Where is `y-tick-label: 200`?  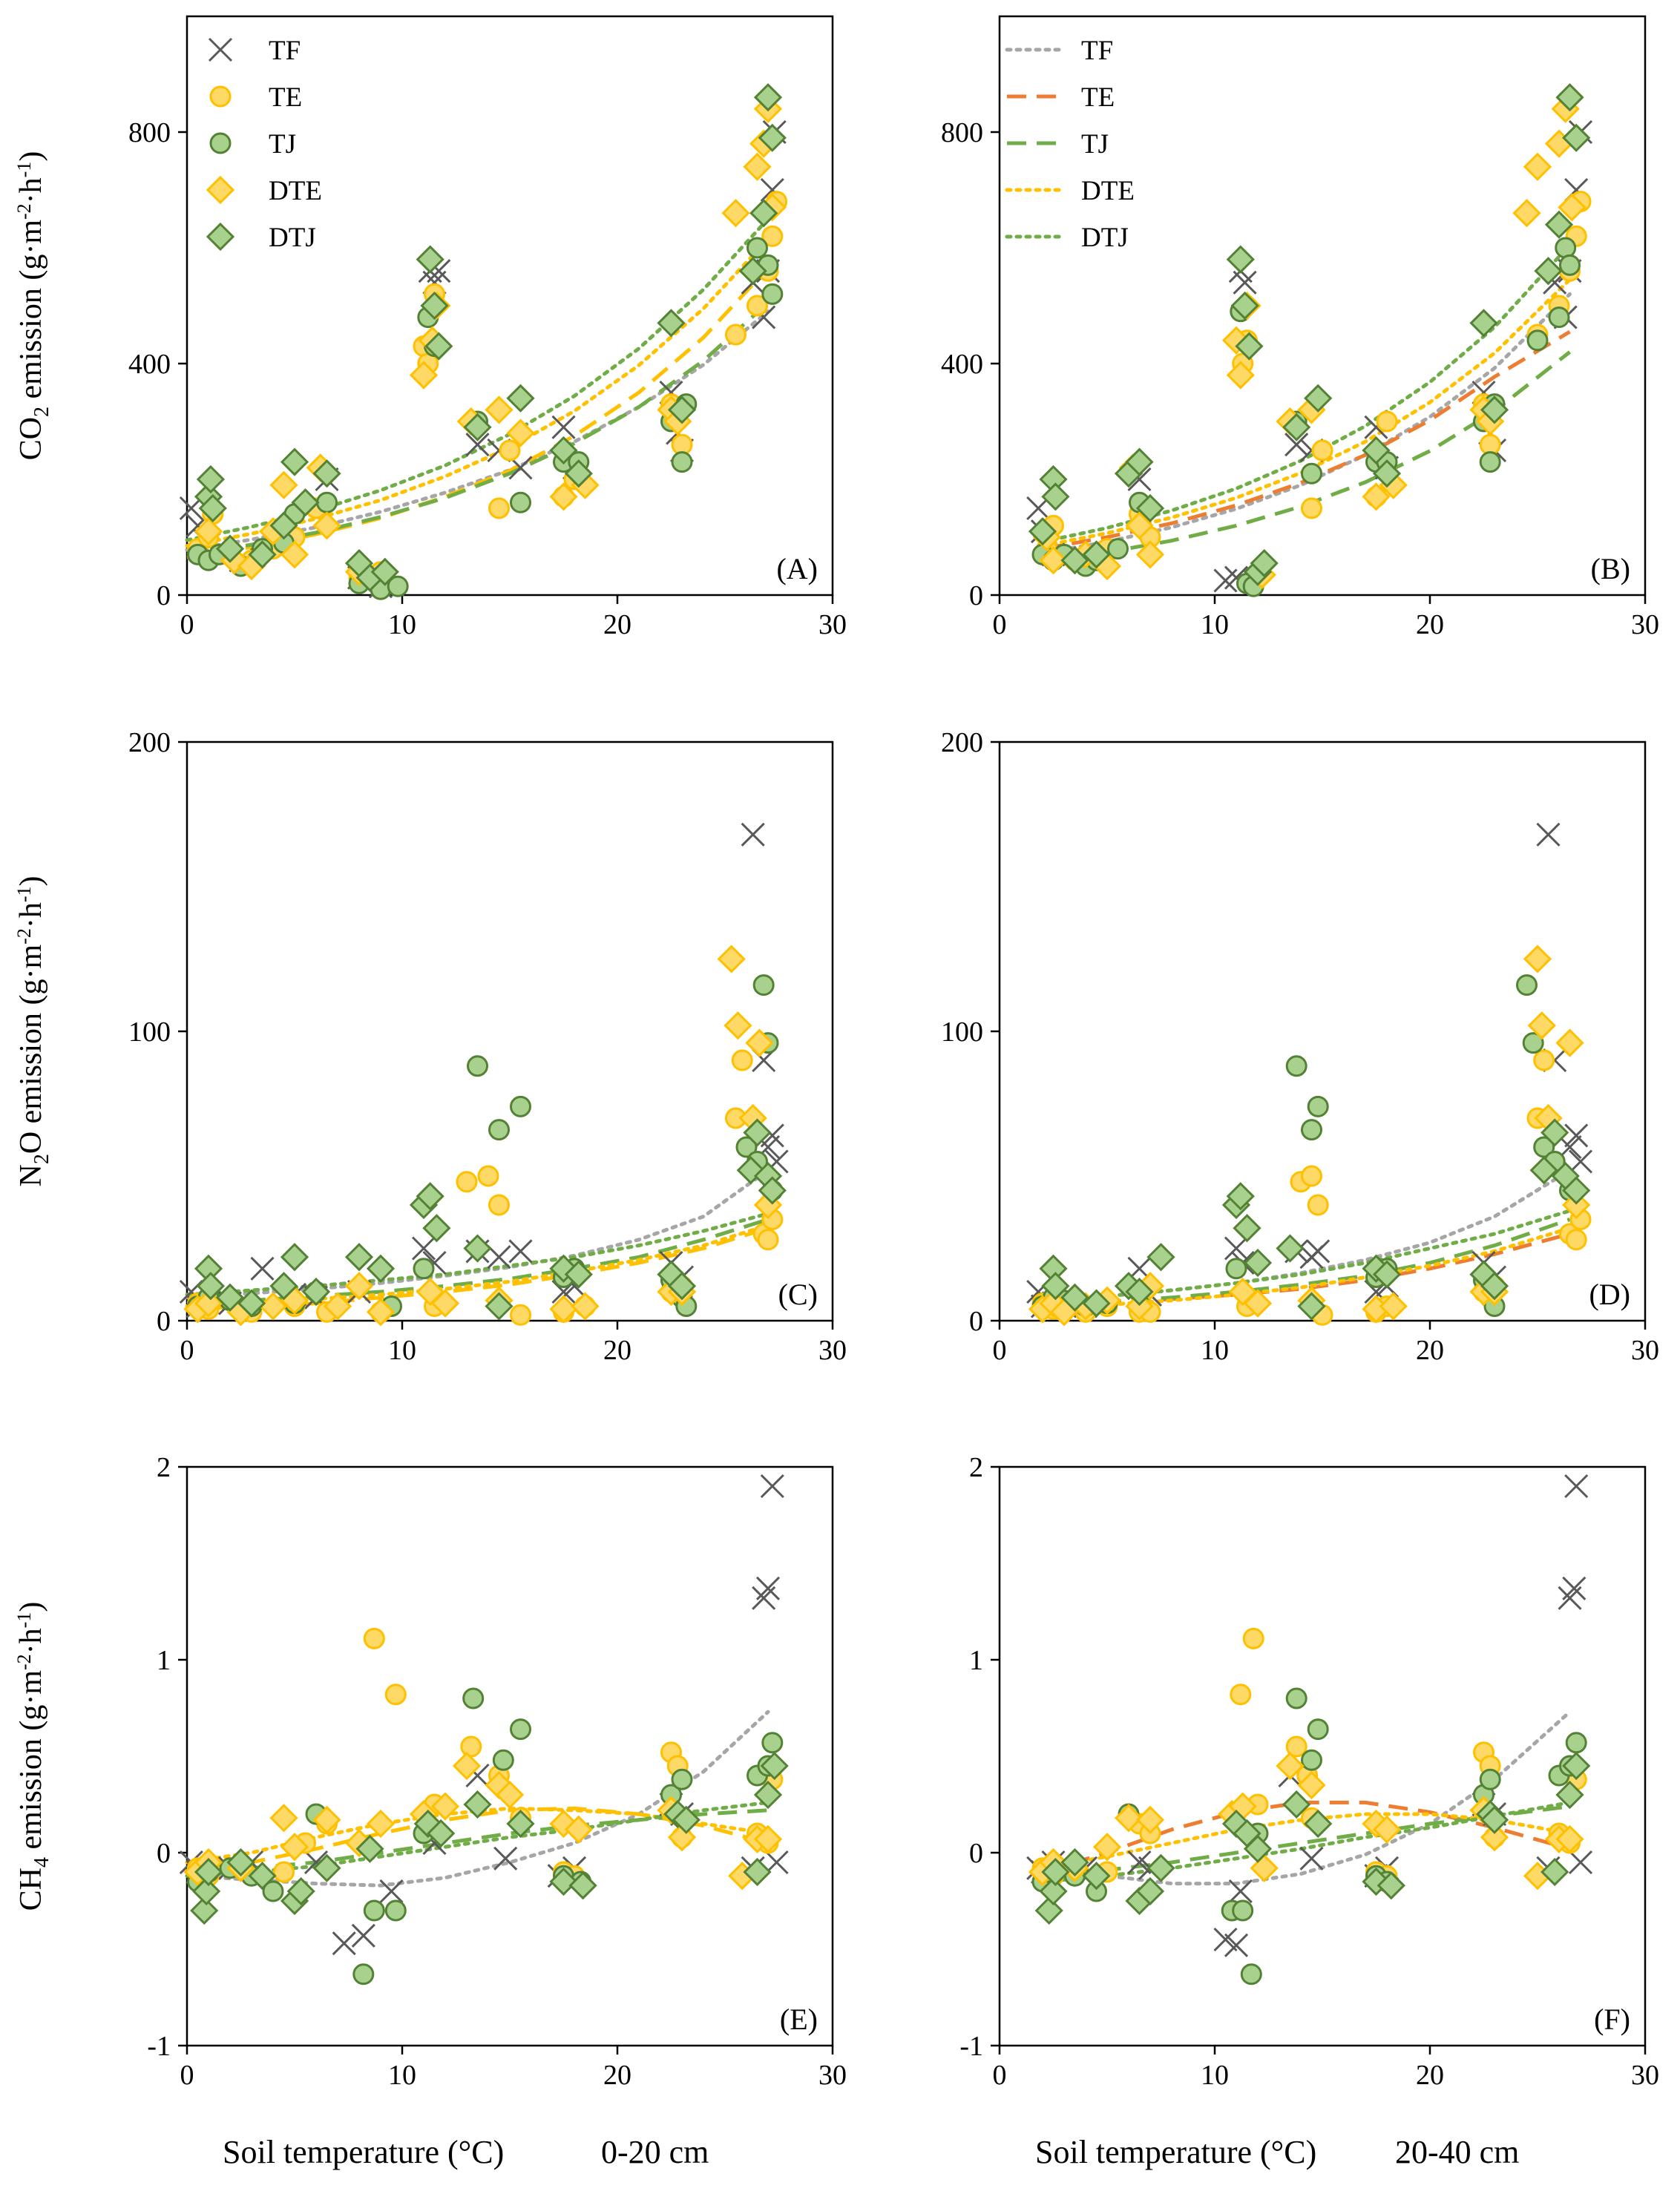
y-tick-label: 200 is located at coordinates (962, 742).